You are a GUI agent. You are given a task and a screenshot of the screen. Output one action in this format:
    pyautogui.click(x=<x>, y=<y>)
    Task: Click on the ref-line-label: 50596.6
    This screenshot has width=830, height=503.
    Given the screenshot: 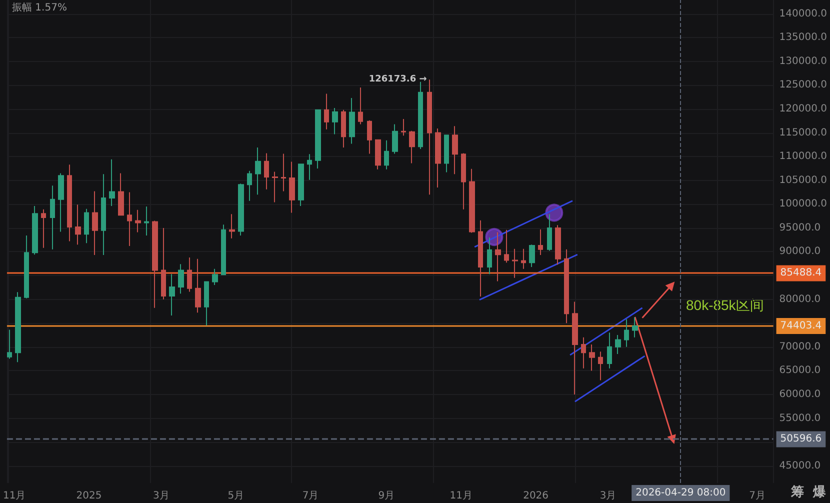 What is the action you would take?
    pyautogui.click(x=801, y=439)
    